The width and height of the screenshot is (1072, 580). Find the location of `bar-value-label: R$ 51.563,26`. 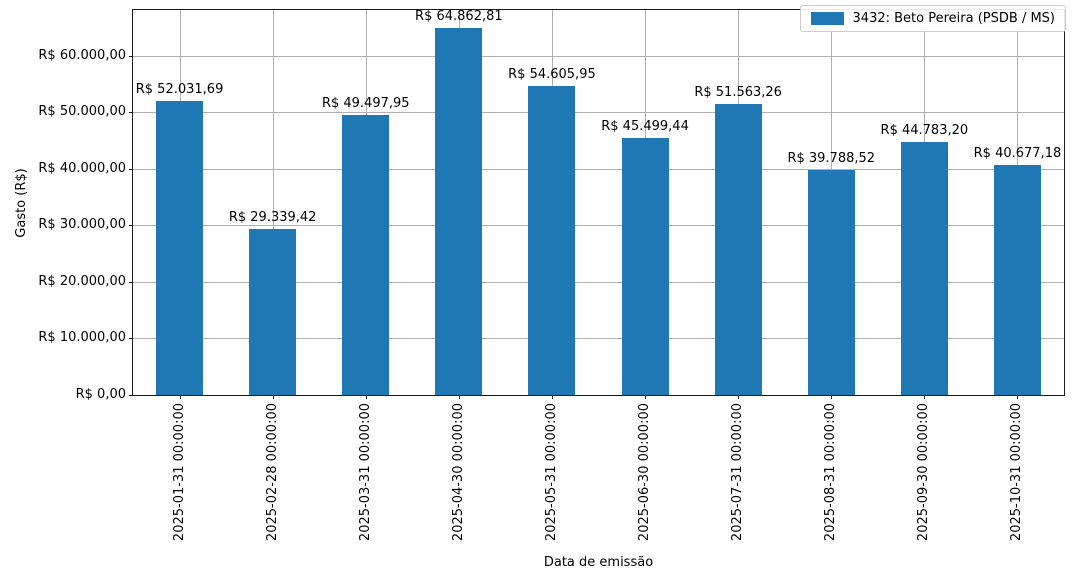

bar-value-label: R$ 51.563,26 is located at coordinates (738, 92).